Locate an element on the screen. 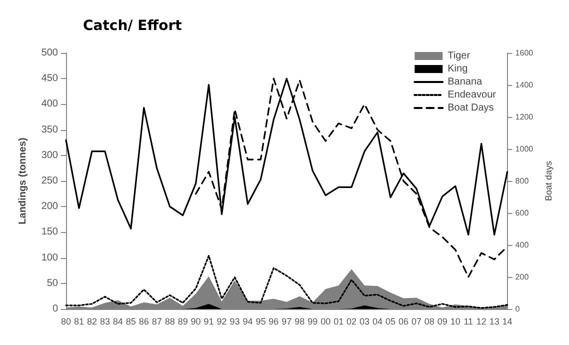 The image size is (569, 345). x-tick-label: 98 is located at coordinates (299, 321).